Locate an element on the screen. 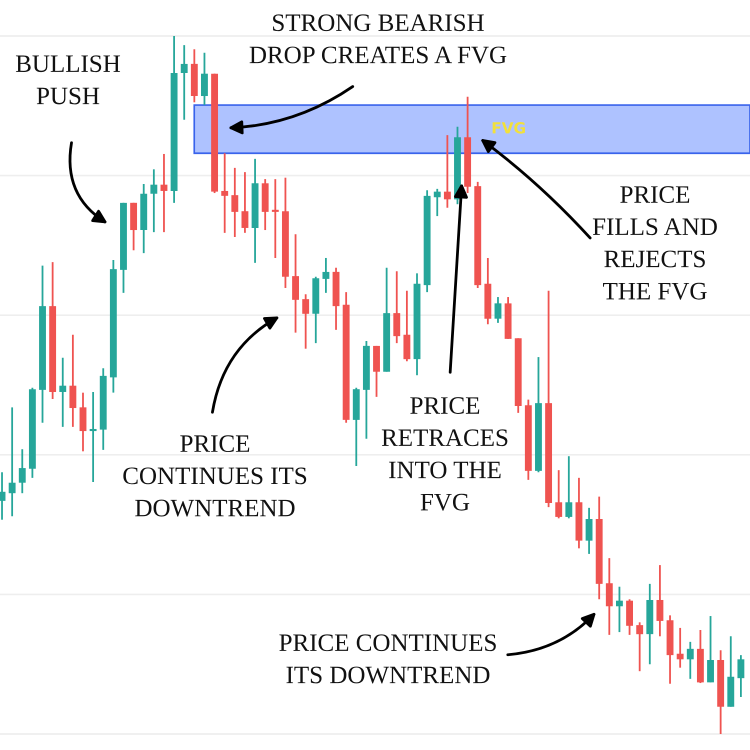 The image size is (750, 750). annotation: PRICE RETRACES INTO THE FVG is located at coordinates (445, 454).